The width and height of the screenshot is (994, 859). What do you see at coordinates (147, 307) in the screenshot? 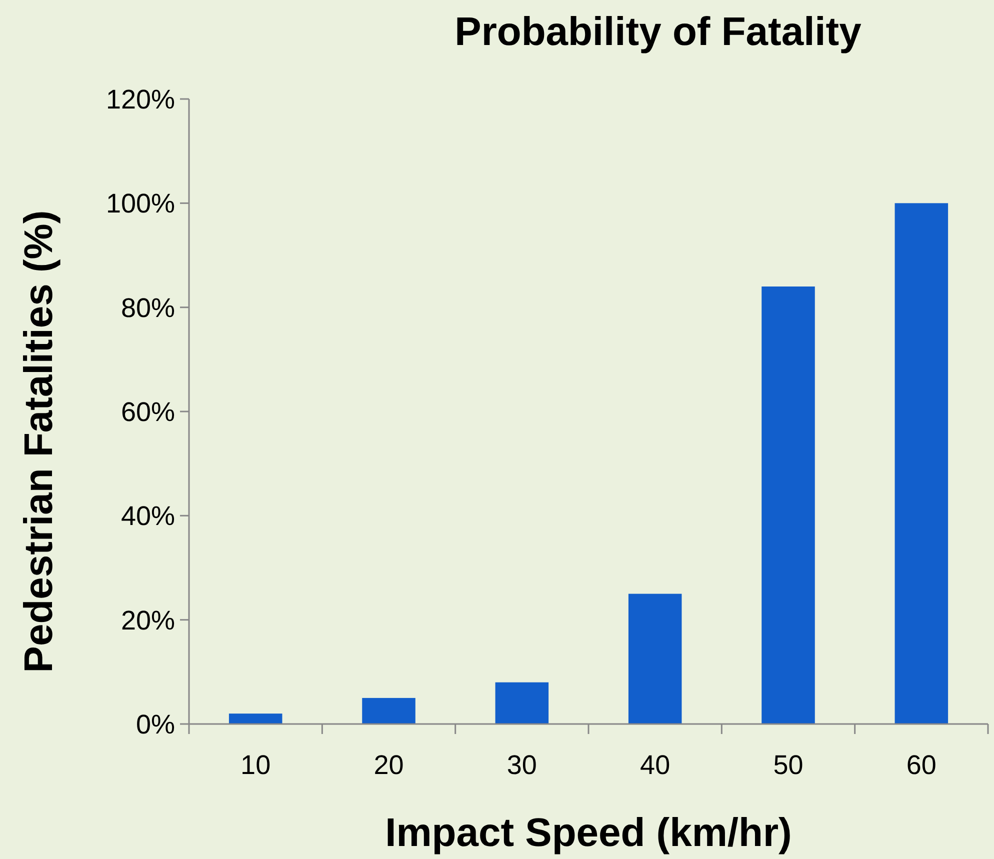
I see `y-tick-label: 80%` at bounding box center [147, 307].